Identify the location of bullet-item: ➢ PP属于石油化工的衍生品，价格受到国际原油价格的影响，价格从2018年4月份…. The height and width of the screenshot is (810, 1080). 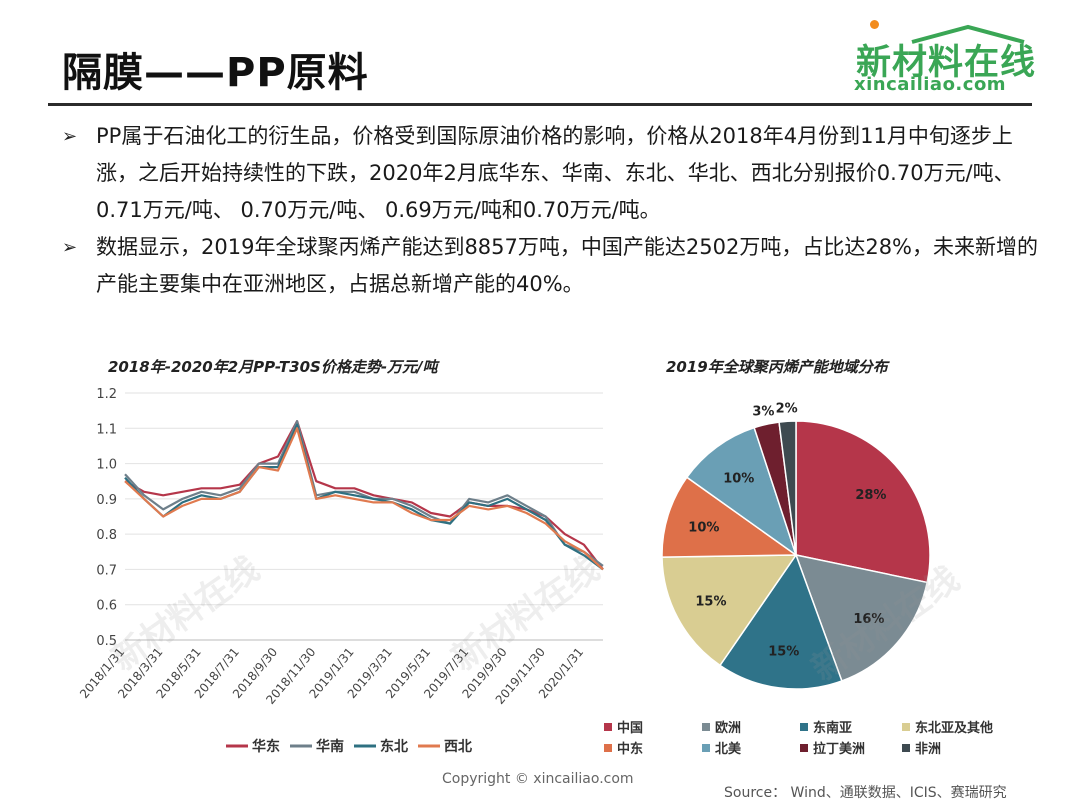
(552, 173).